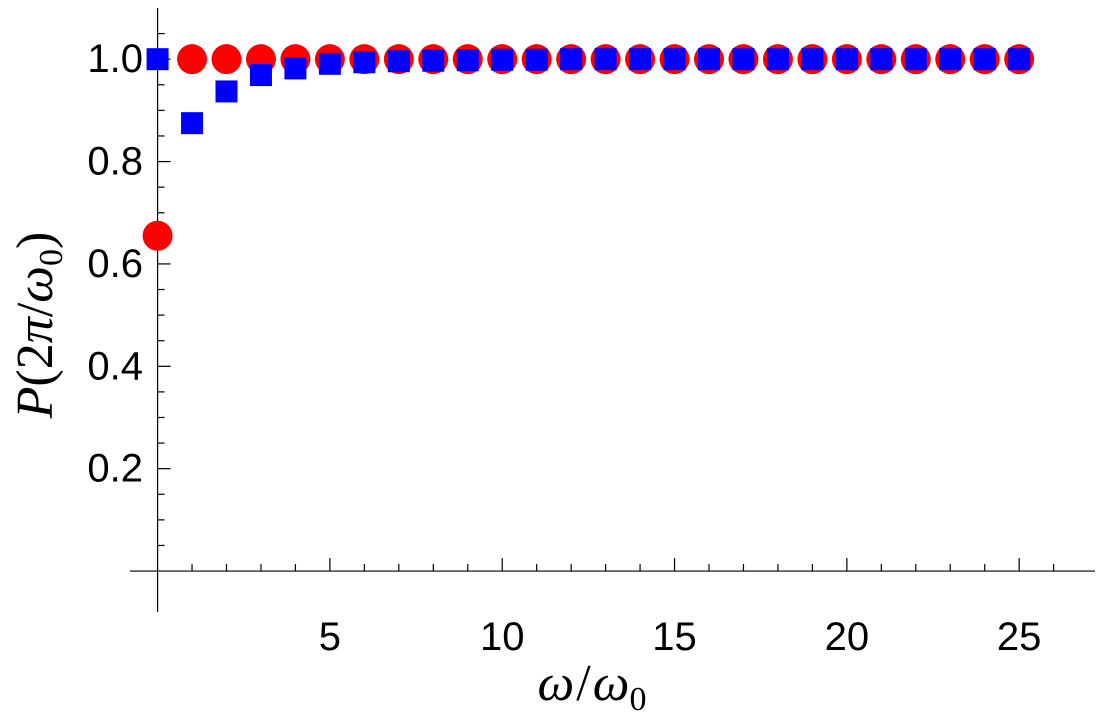  What do you see at coordinates (38, 326) in the screenshot?
I see `y-axis-title: P(2π/ω0)` at bounding box center [38, 326].